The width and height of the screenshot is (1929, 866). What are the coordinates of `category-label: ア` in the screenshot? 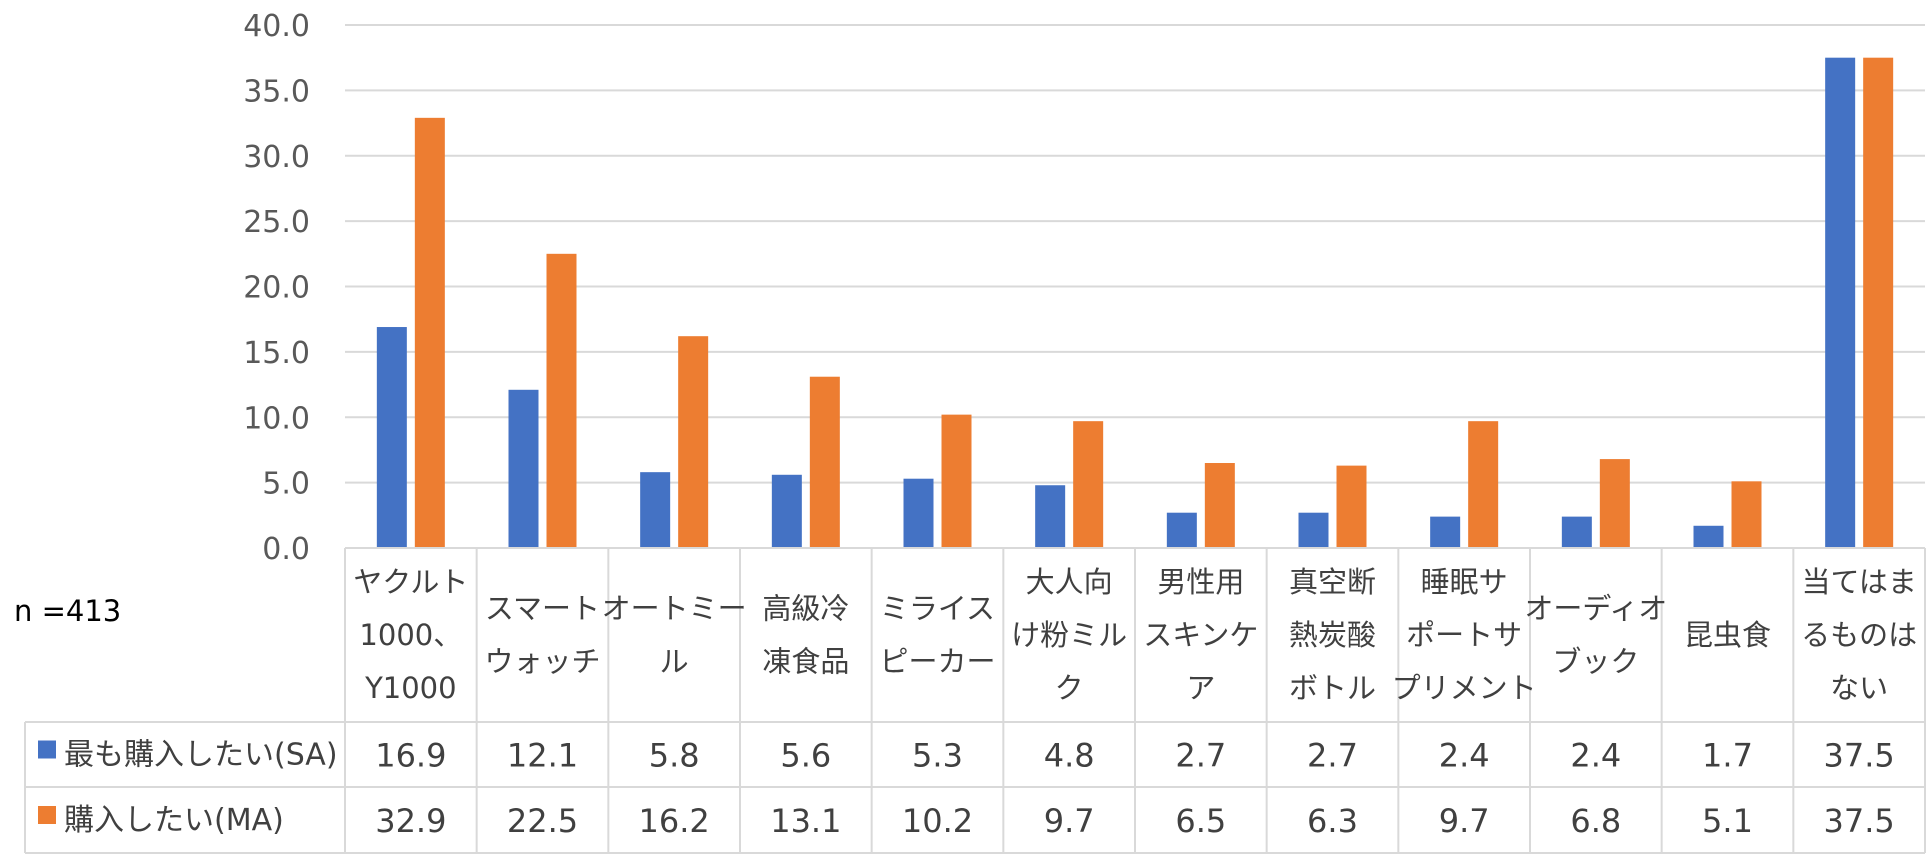 It's located at (1200, 688).